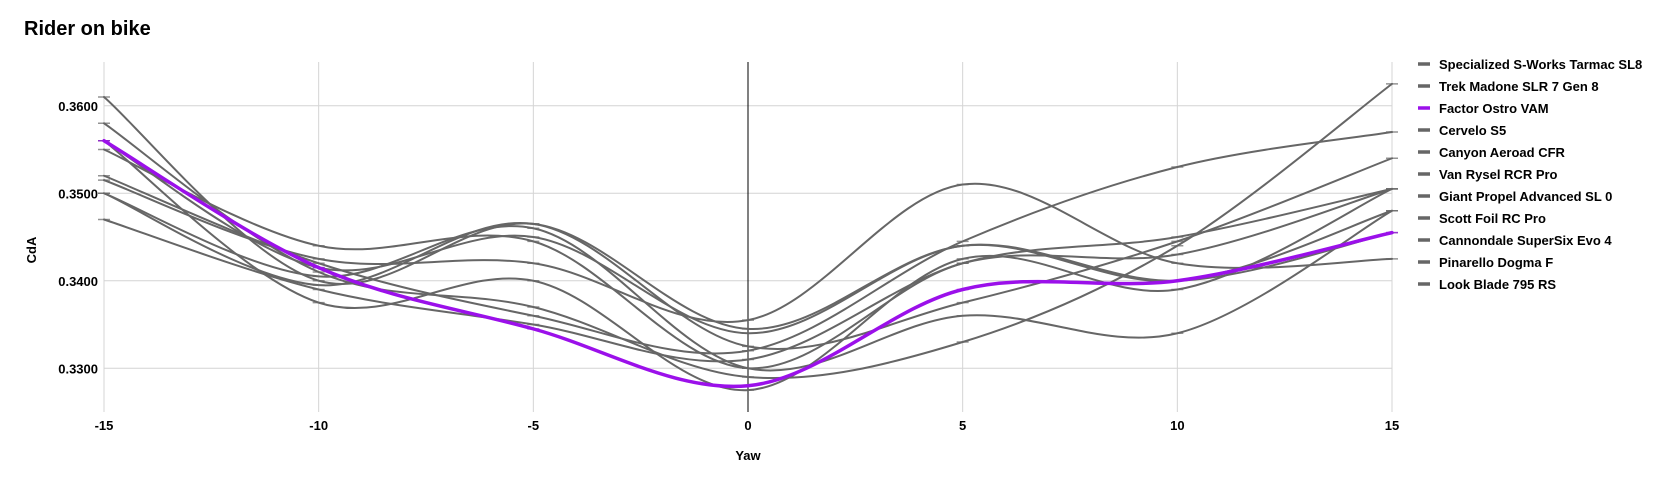 The image size is (1674, 485). I want to click on x-tick-label: -15, so click(104, 425).